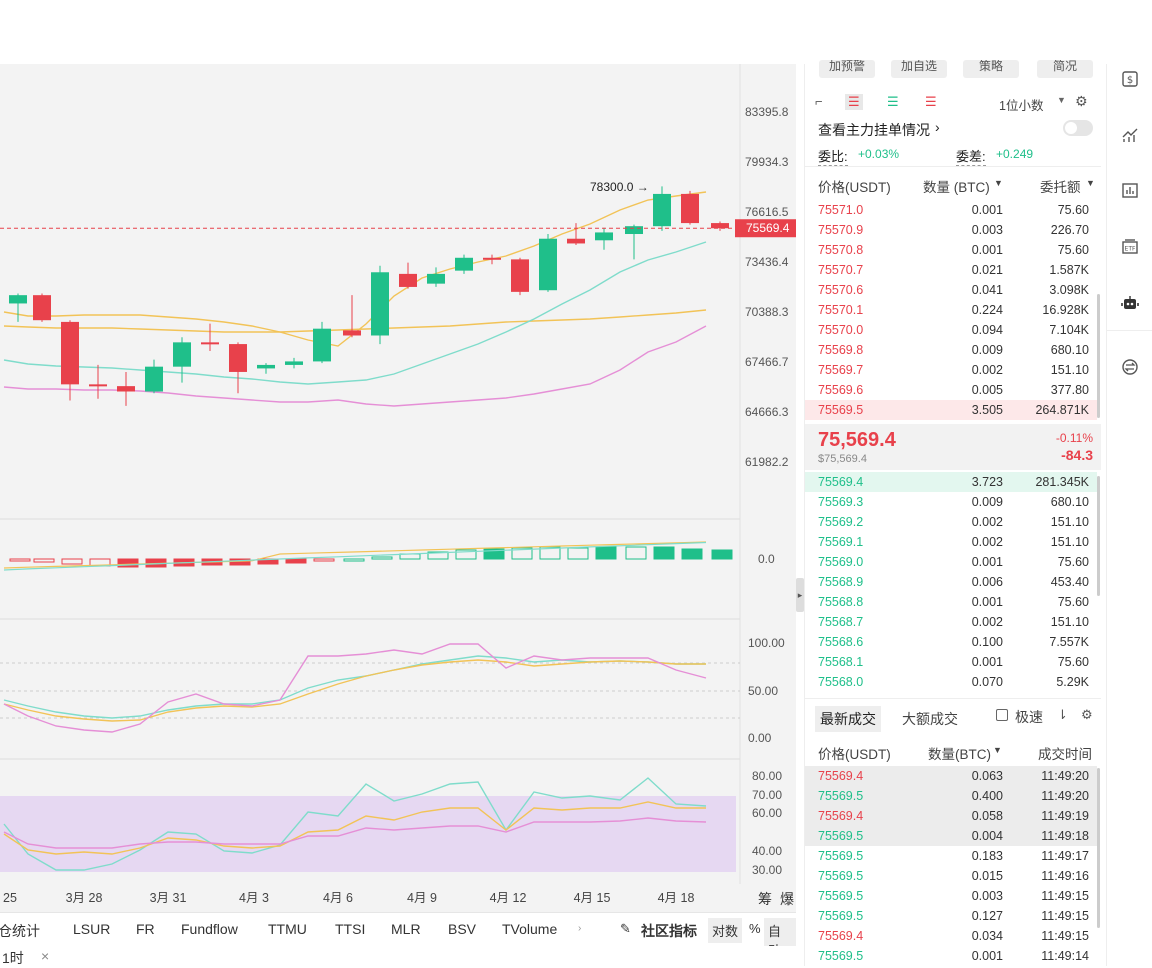 This screenshot has height=968, width=1152. Describe the element at coordinates (987, 210) in the screenshot. I see `ask-row-qty: 0.001` at that location.